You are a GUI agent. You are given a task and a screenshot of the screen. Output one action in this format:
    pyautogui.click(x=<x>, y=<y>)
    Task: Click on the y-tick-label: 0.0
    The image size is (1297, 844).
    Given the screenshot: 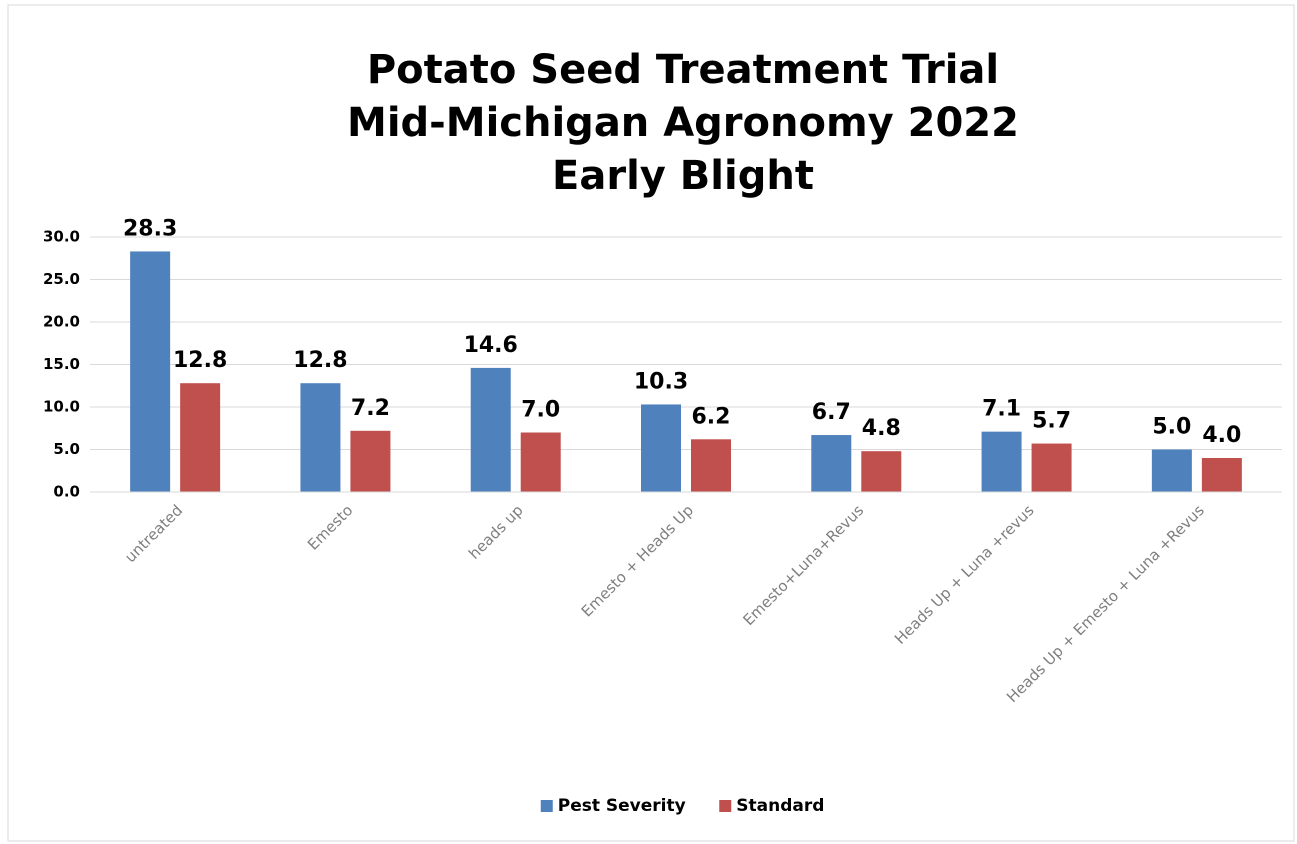 What is the action you would take?
    pyautogui.click(x=66, y=492)
    